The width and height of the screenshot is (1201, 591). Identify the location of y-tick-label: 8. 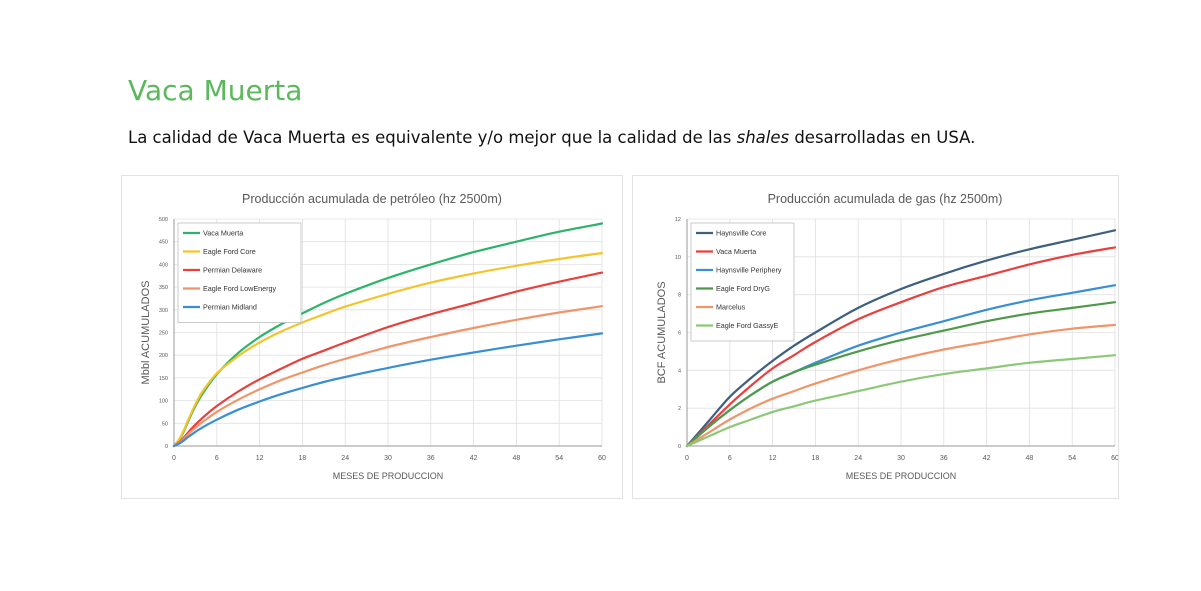
(679, 296).